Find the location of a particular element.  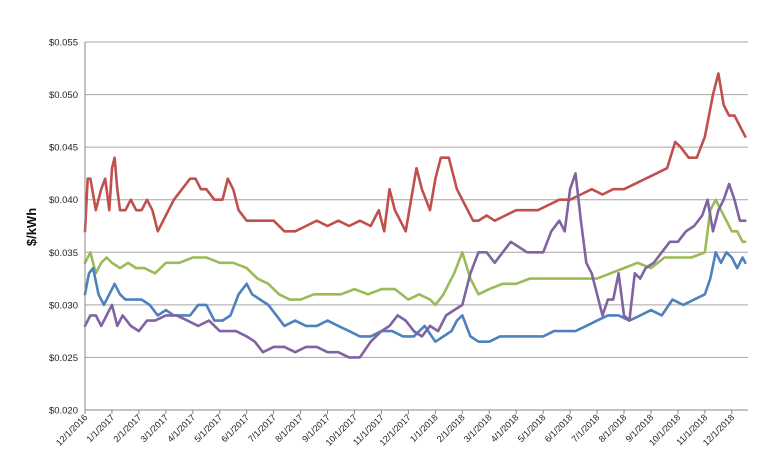

x-tick-label: 3/1/2017 is located at coordinates (154, 428).